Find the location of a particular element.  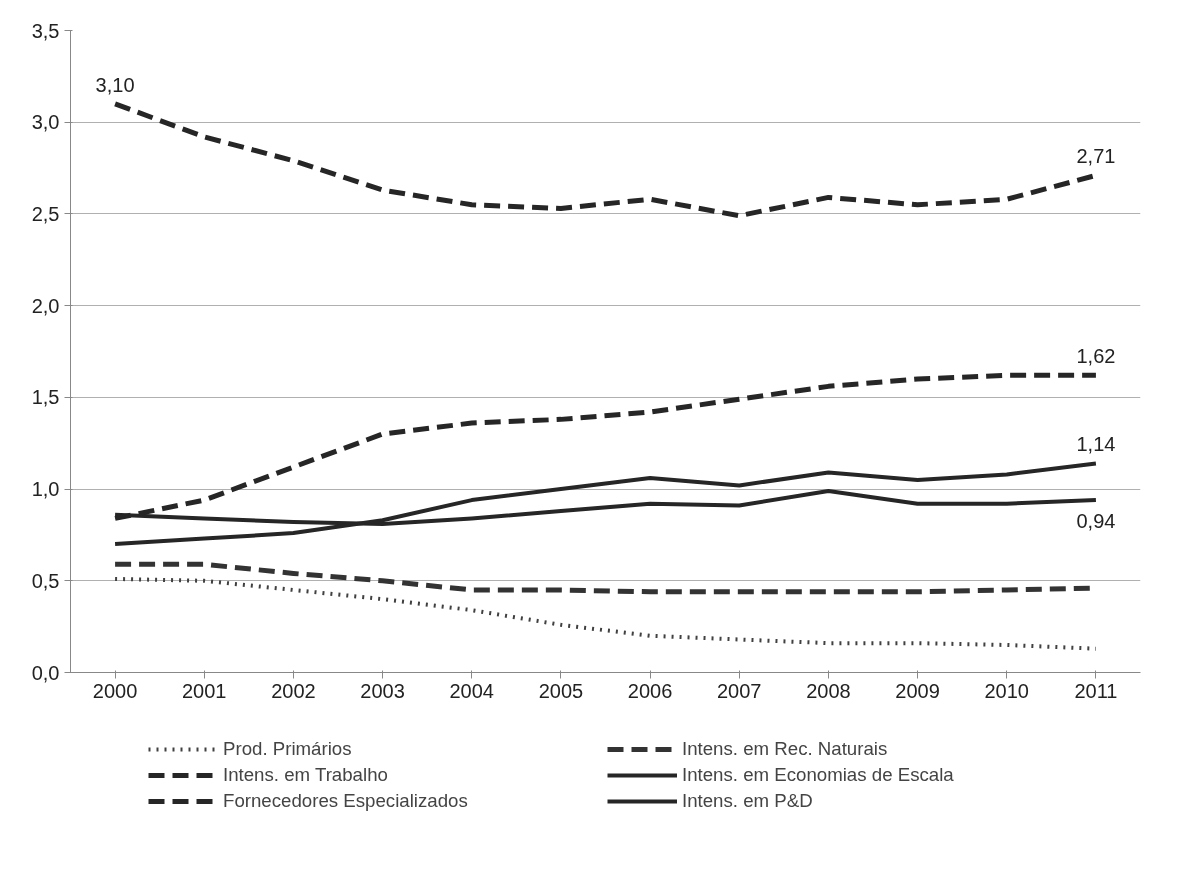

x-tick-label: 2003 is located at coordinates (382, 690).